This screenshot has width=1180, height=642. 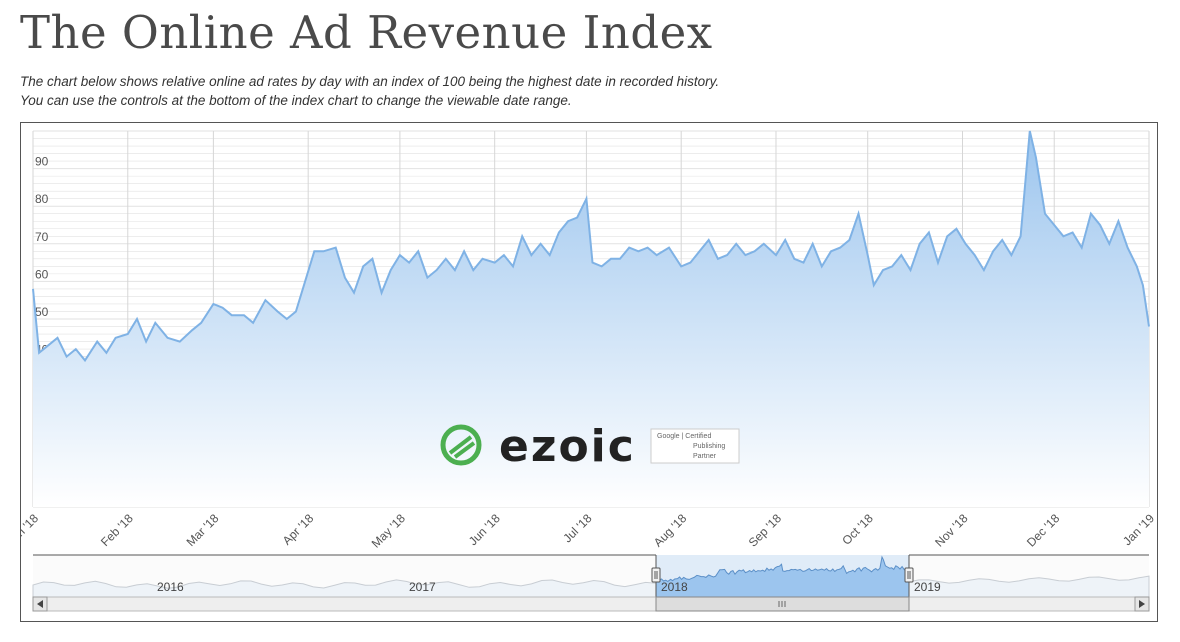 I want to click on page-title: The Online Ad Revenue Index, so click(x=366, y=32).